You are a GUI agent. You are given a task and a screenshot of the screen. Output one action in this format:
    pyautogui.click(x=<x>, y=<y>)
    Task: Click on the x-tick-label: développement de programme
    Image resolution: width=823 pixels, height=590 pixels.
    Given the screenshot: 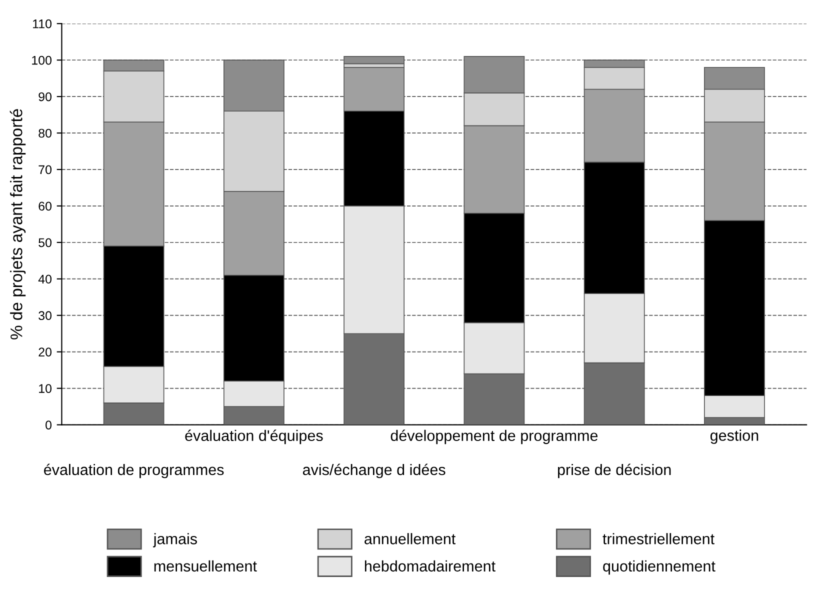 What is the action you would take?
    pyautogui.click(x=494, y=437)
    